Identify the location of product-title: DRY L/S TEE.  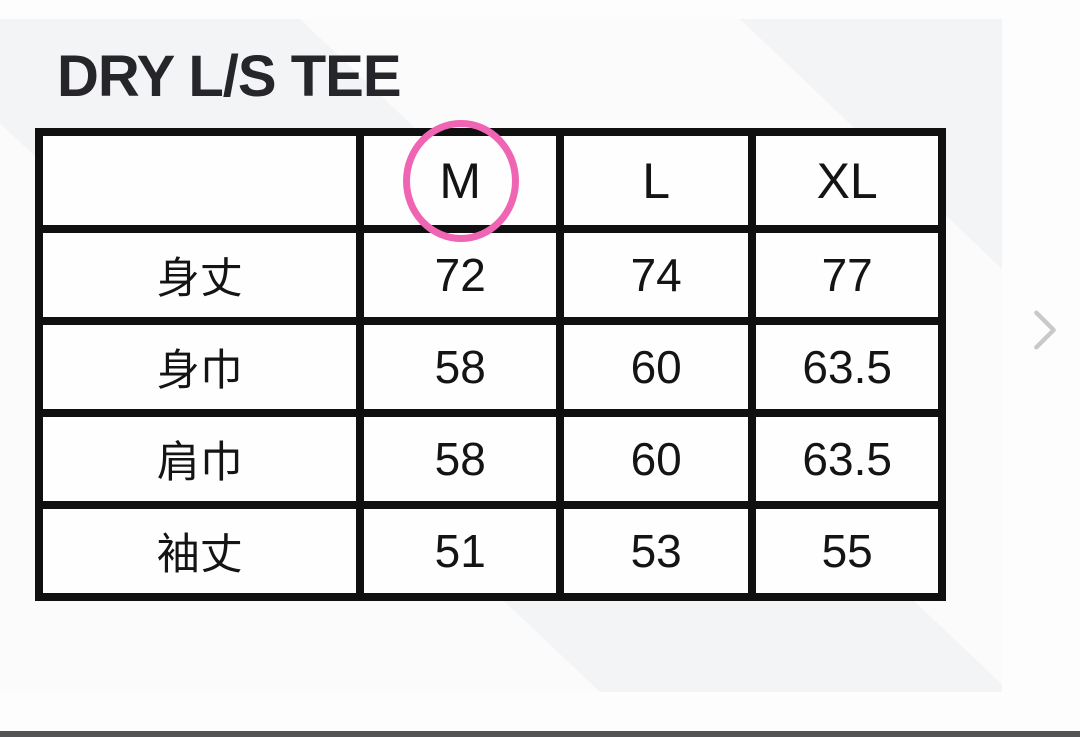
(229, 76).